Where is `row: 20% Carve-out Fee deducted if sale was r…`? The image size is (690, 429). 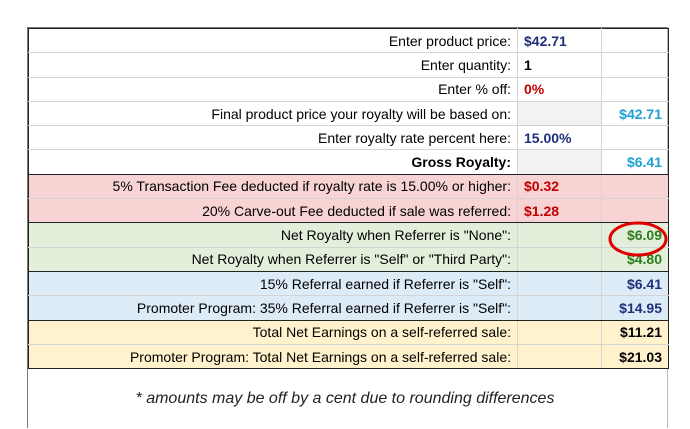
row: 20% Carve-out Fee deducted if sale was r… is located at coordinates (348, 211).